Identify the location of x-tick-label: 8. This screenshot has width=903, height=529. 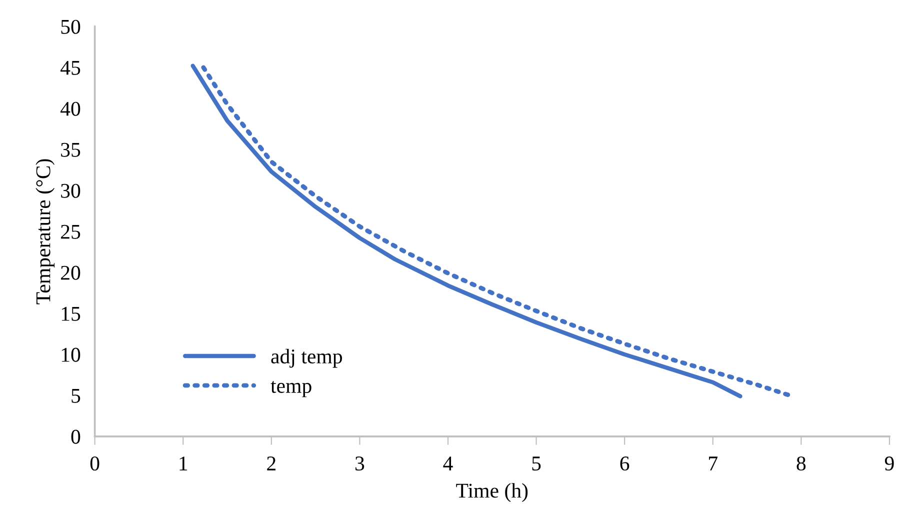
(801, 463).